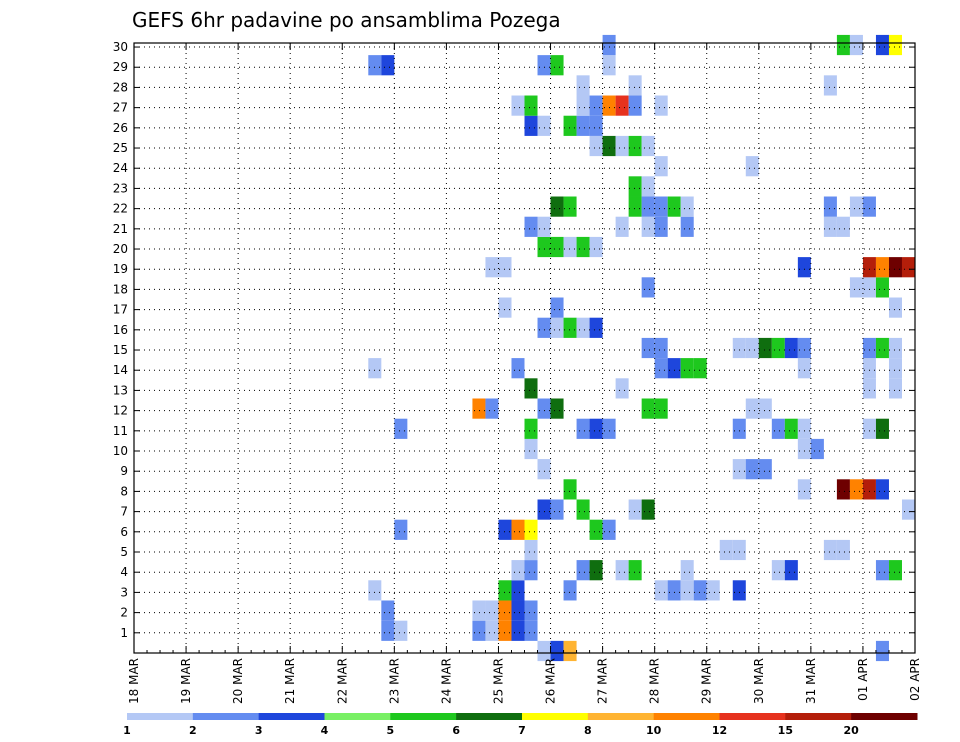 The image size is (960, 742). What do you see at coordinates (654, 730) in the screenshot?
I see `legend-level-label: 10` at bounding box center [654, 730].